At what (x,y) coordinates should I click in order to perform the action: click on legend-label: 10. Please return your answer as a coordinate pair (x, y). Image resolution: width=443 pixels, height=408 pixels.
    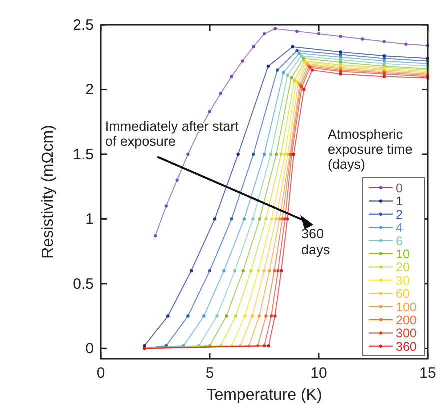
    Looking at the image, I should click on (403, 255).